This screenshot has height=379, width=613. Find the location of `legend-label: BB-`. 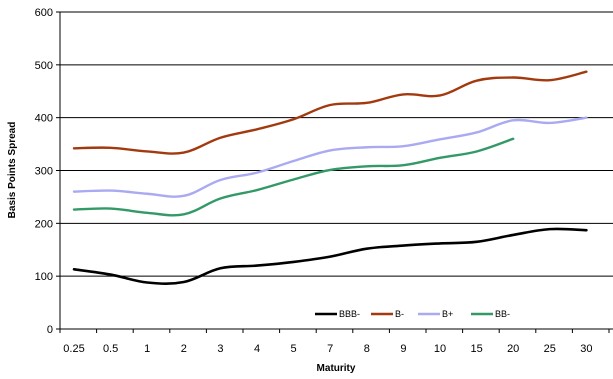

legend-label: BB- is located at coordinates (502, 314).